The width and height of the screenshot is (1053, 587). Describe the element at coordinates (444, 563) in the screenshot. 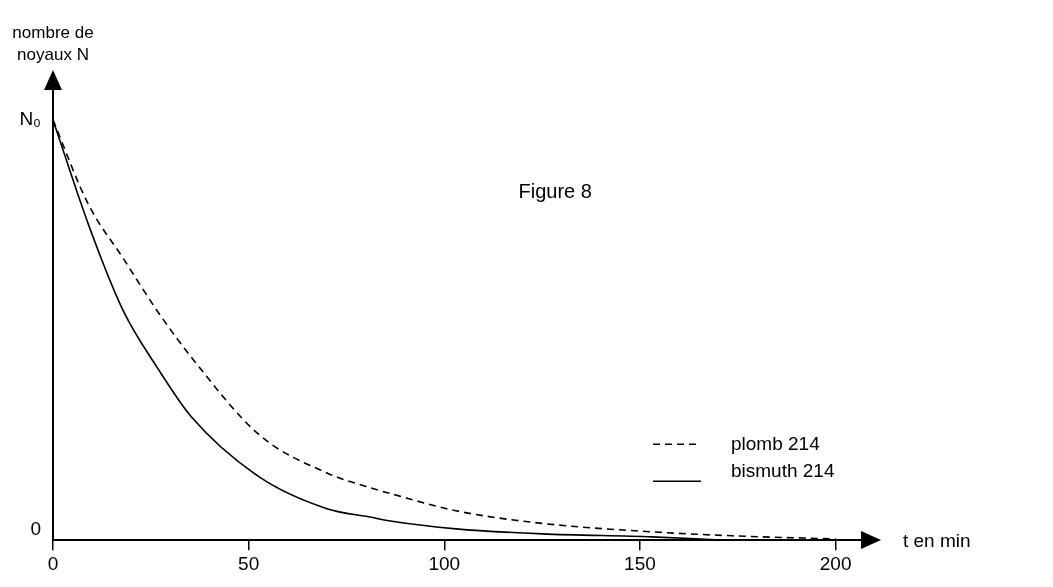

I see `x-tick-label: 100` at that location.